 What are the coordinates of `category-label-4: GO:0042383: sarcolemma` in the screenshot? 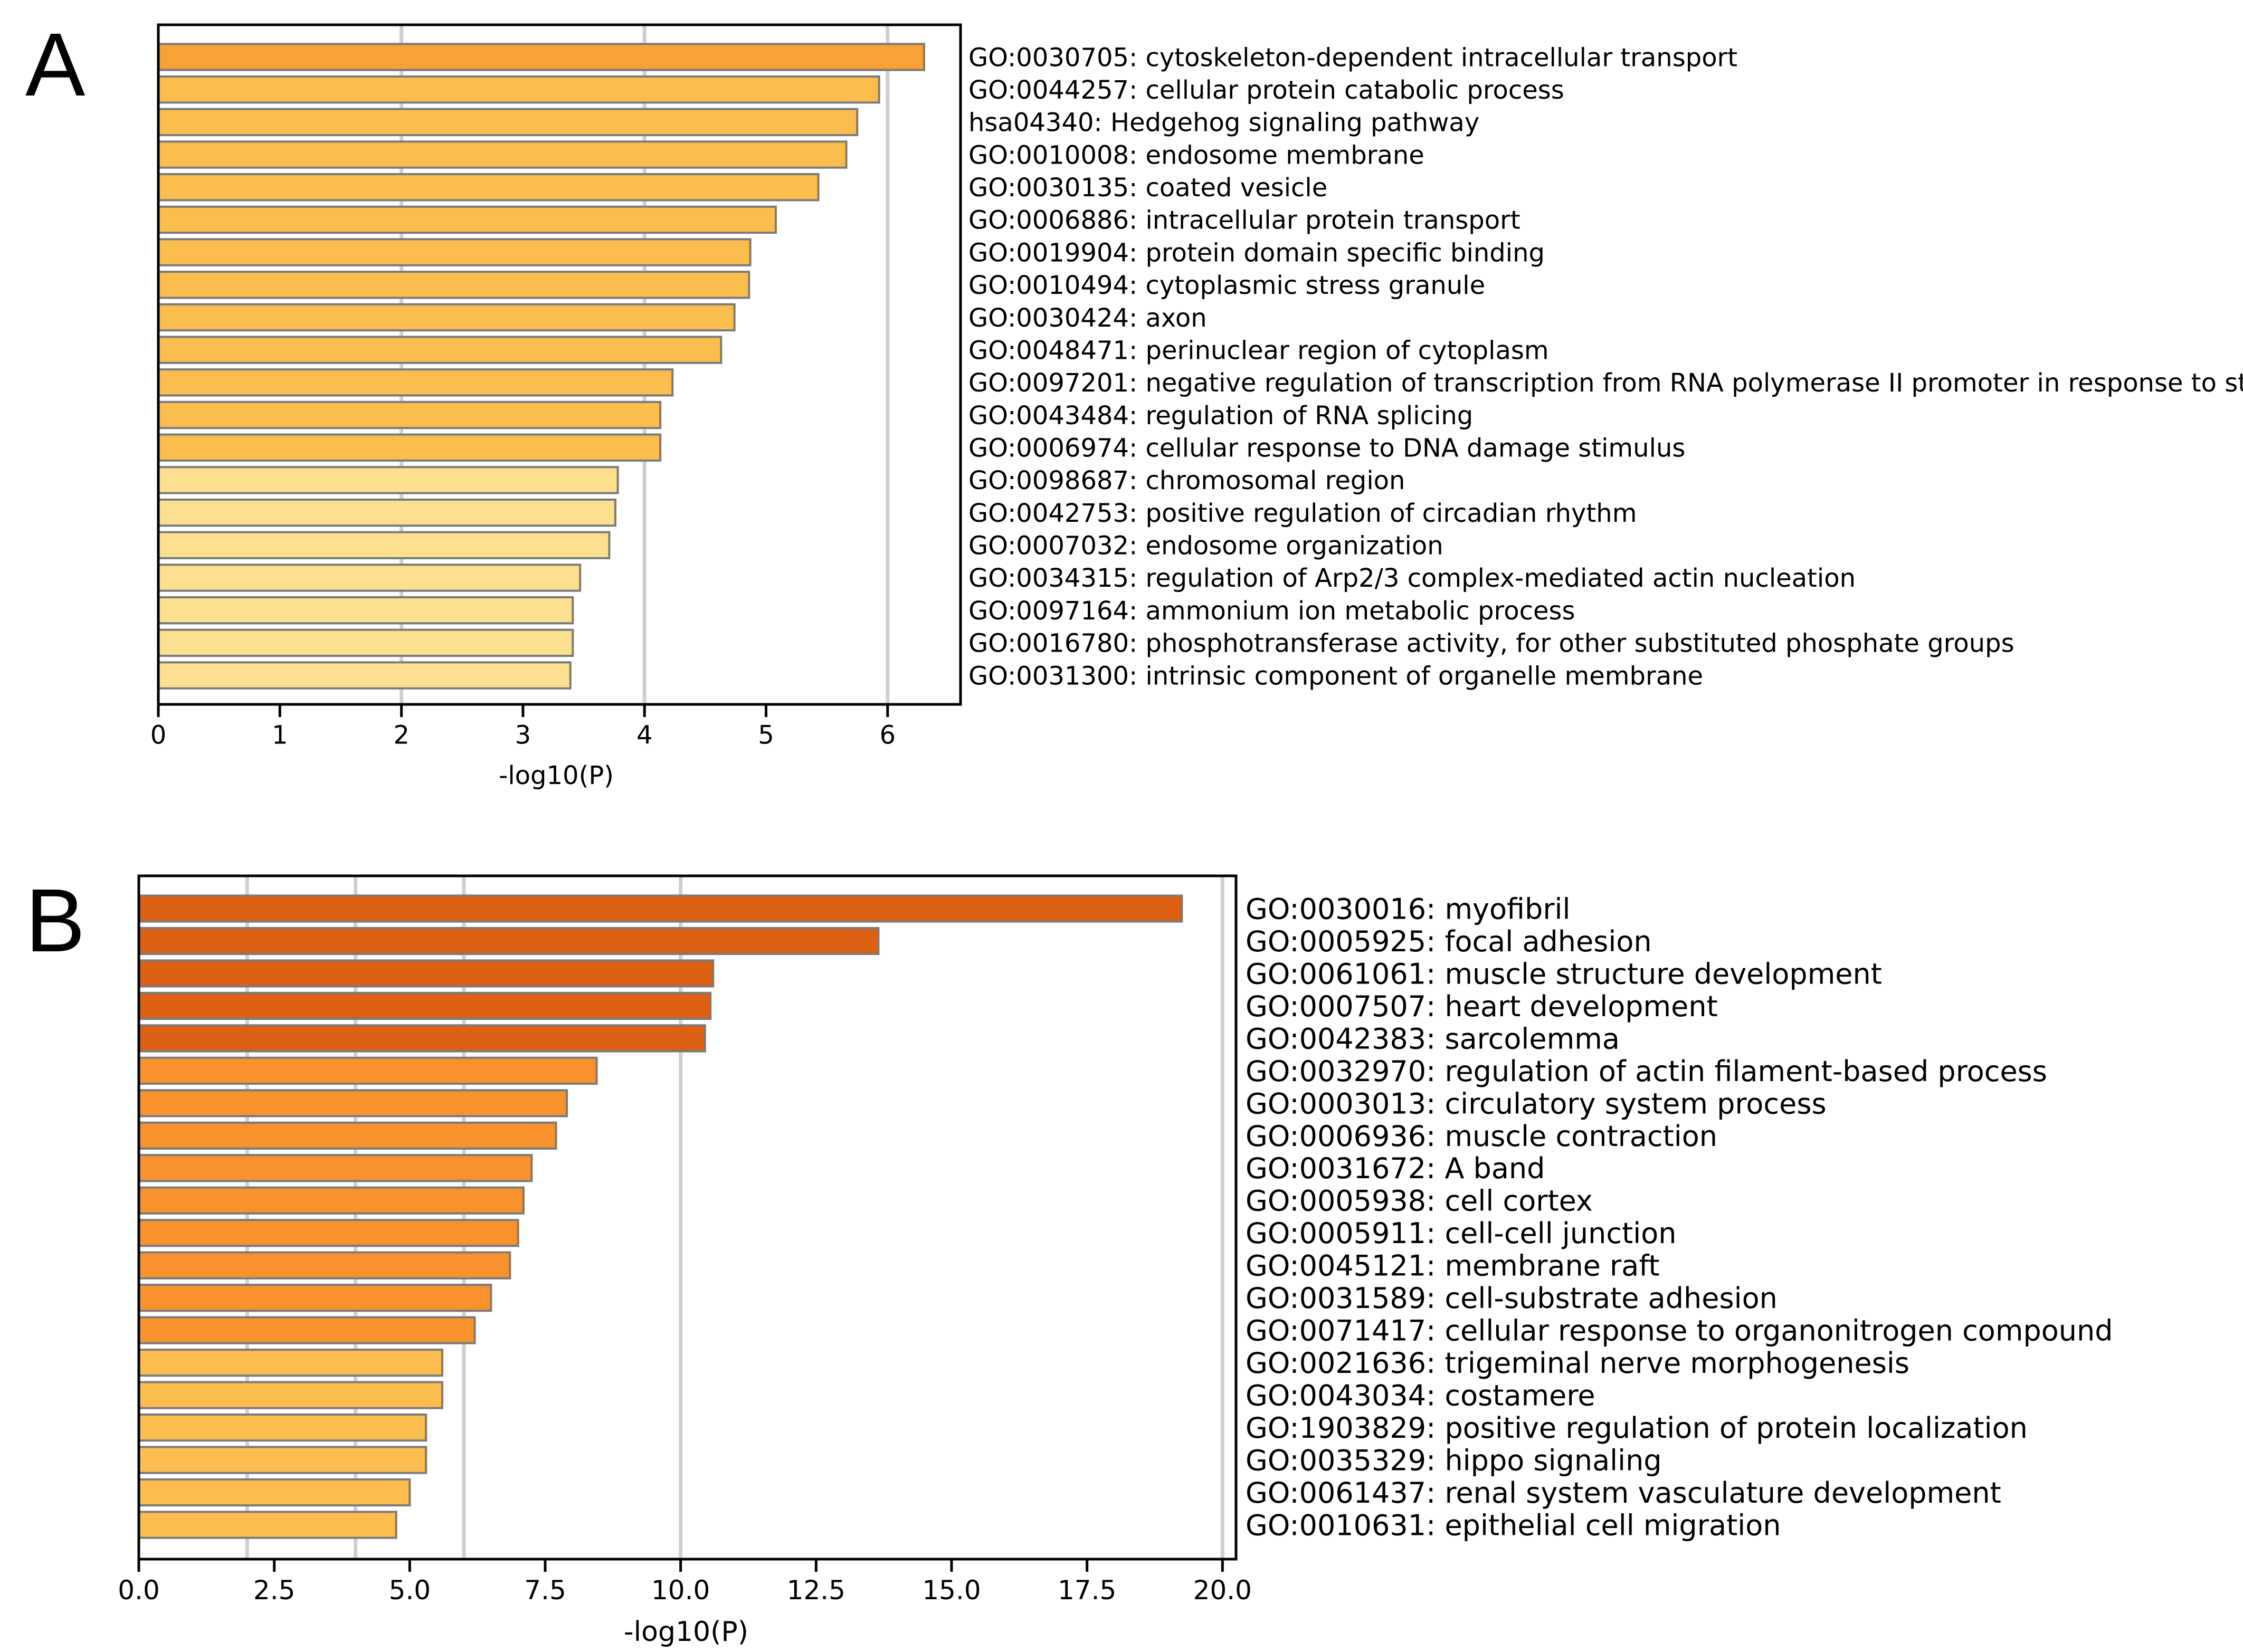 It's located at (1433, 1038).